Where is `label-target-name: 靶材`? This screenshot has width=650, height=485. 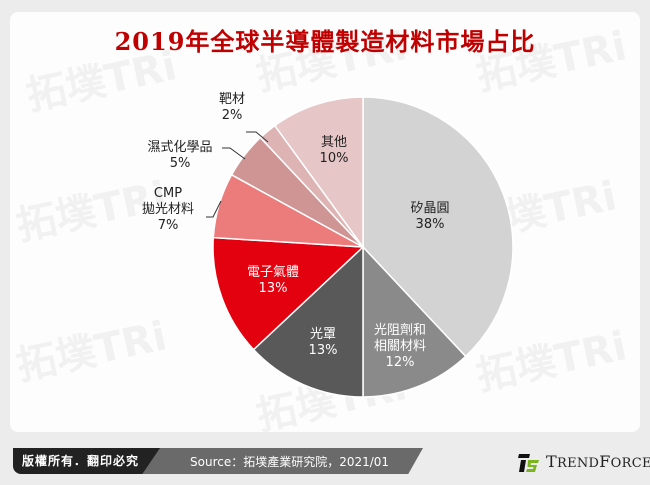 label-target-name: 靶材 is located at coordinates (231, 99).